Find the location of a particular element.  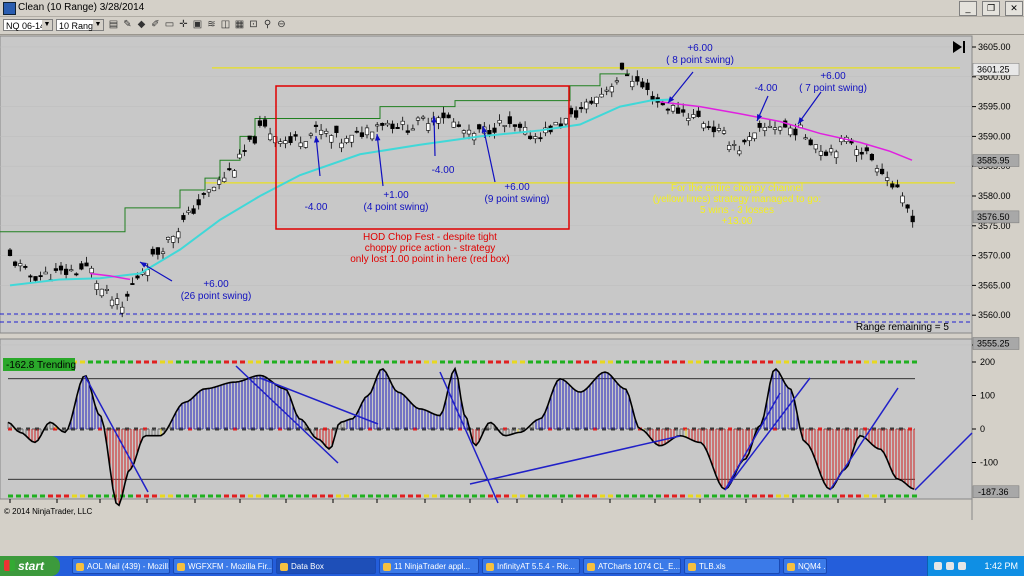

start-button: start is located at coordinates (30, 566).